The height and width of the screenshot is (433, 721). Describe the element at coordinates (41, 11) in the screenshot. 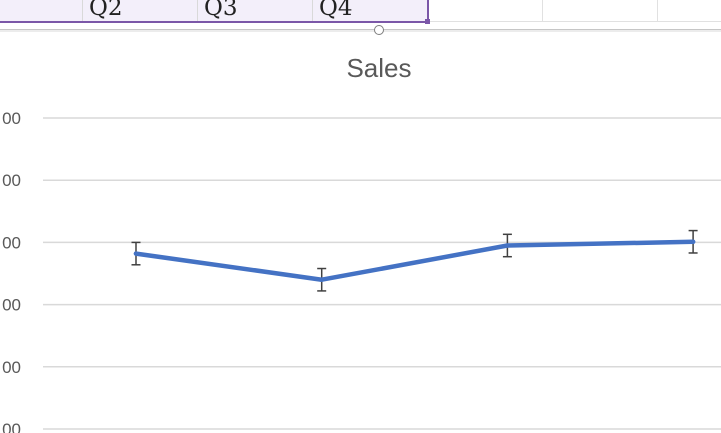

I see `cell-q1` at that location.